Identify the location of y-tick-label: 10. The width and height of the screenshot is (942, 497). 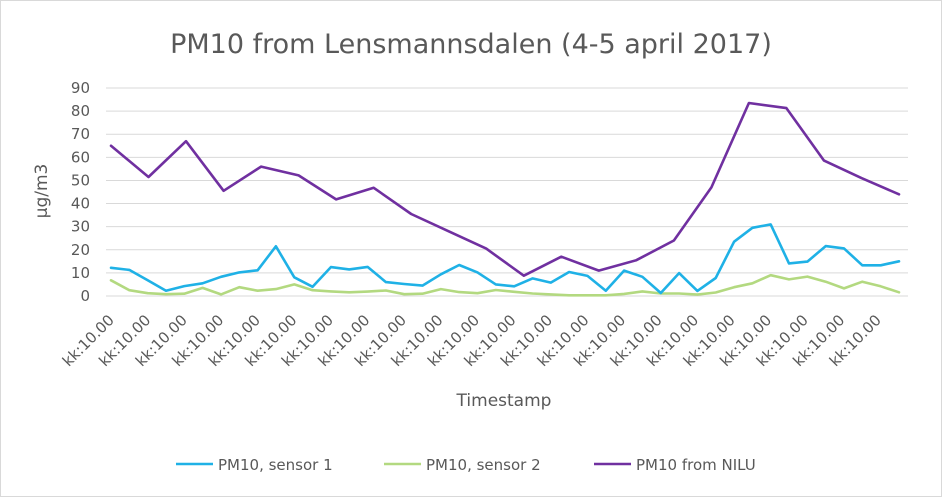
(80, 273).